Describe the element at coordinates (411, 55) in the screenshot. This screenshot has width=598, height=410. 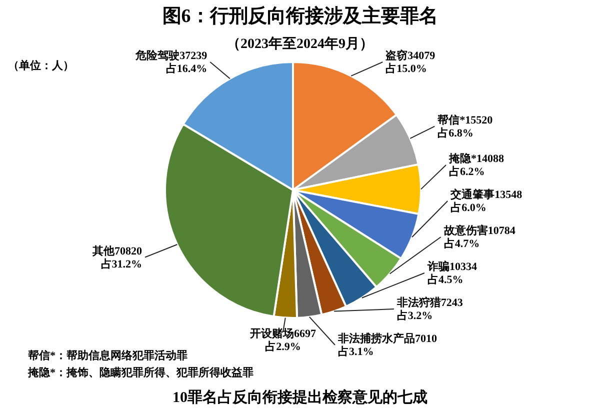
I see `slice-label: 盗窃34079` at that location.